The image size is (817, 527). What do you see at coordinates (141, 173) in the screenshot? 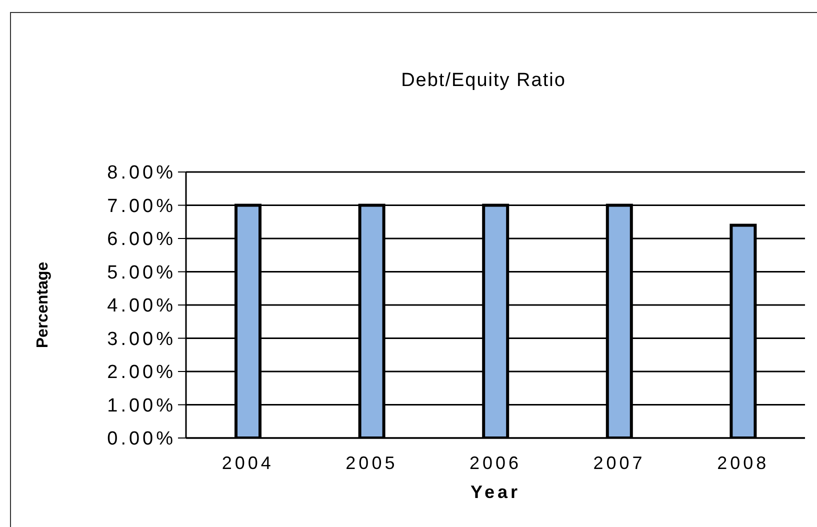
I see `y-tick-label: 8.00%` at bounding box center [141, 173].